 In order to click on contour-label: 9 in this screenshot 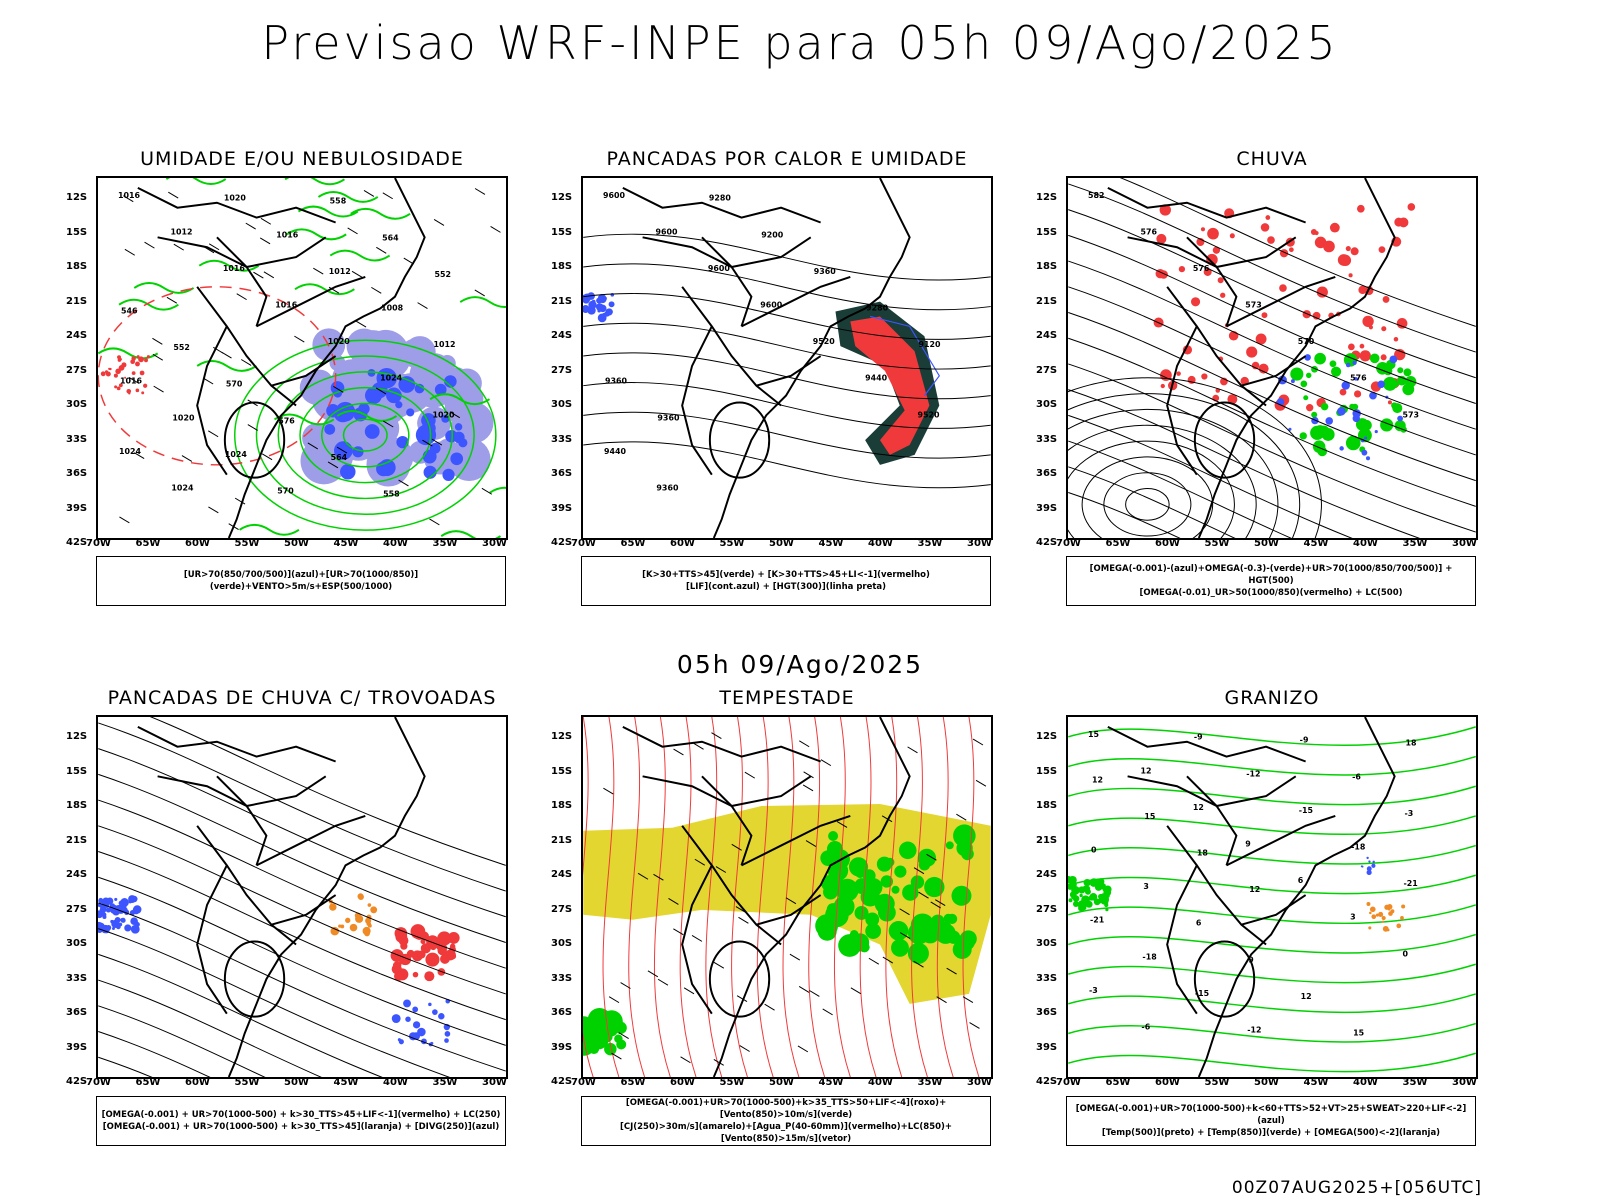, I will do `click(1248, 844)`.